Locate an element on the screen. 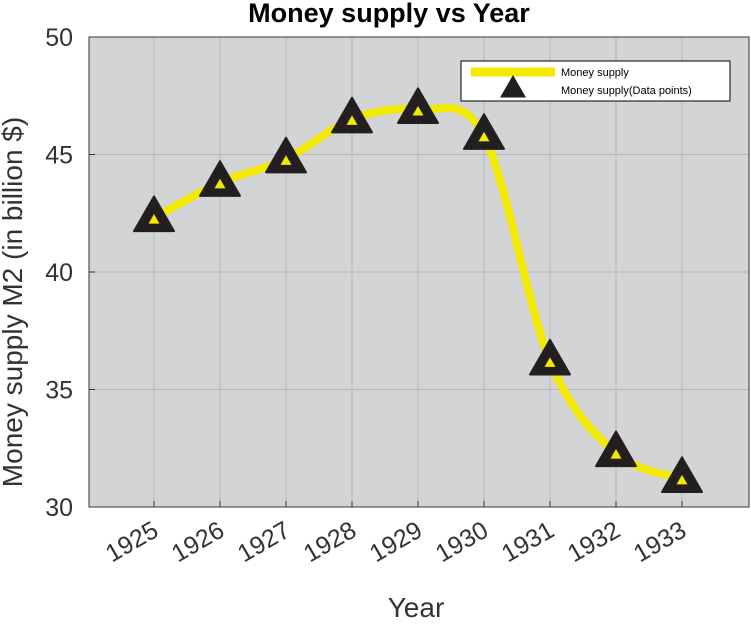 This screenshot has width=751, height=627. x-tick-label: 1926 is located at coordinates (198, 542).